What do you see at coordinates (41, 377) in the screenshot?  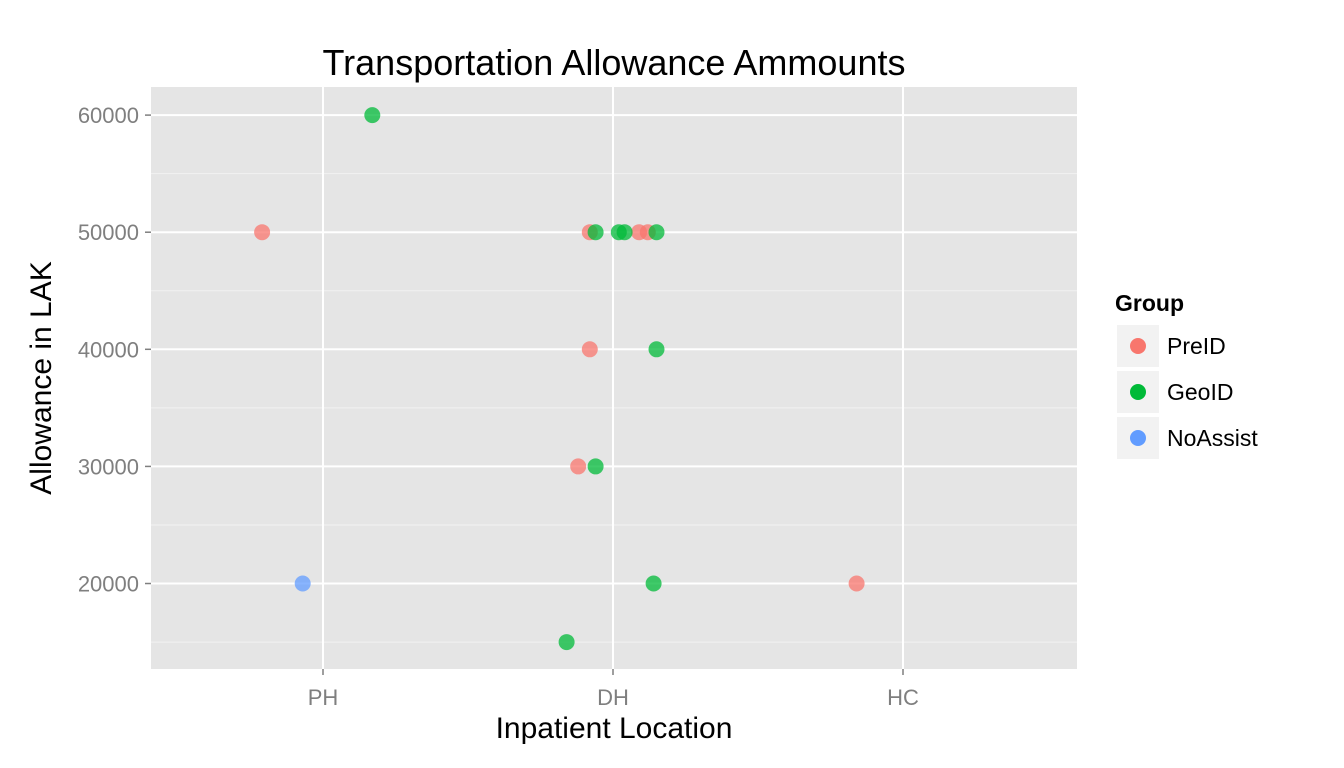 I see `y-axis-title: Allowance in LAK` at bounding box center [41, 377].